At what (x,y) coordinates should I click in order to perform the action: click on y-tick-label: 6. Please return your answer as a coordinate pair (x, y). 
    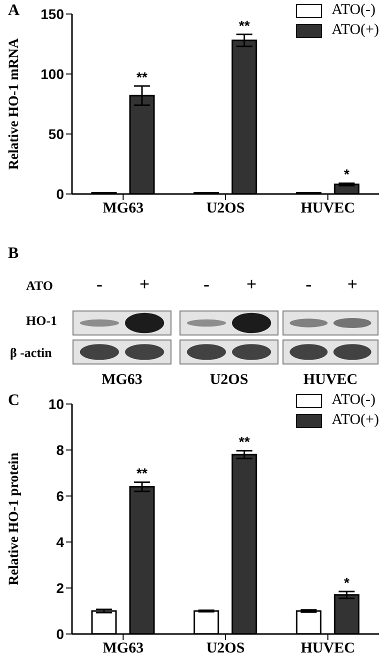
    Looking at the image, I should click on (60, 496).